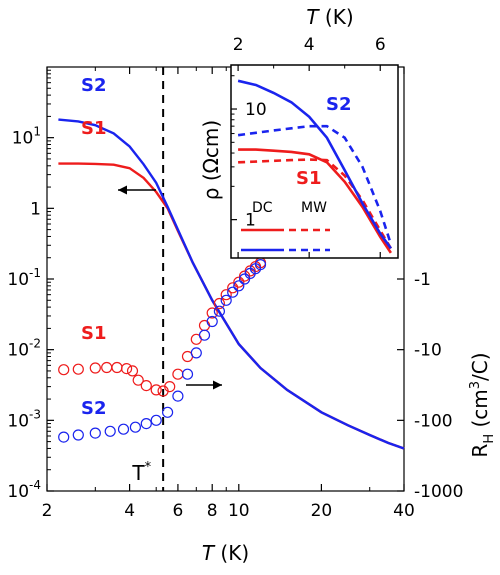  Describe the element at coordinates (262, 208) in the screenshot. I see `legend-dc-label: DC` at that location.